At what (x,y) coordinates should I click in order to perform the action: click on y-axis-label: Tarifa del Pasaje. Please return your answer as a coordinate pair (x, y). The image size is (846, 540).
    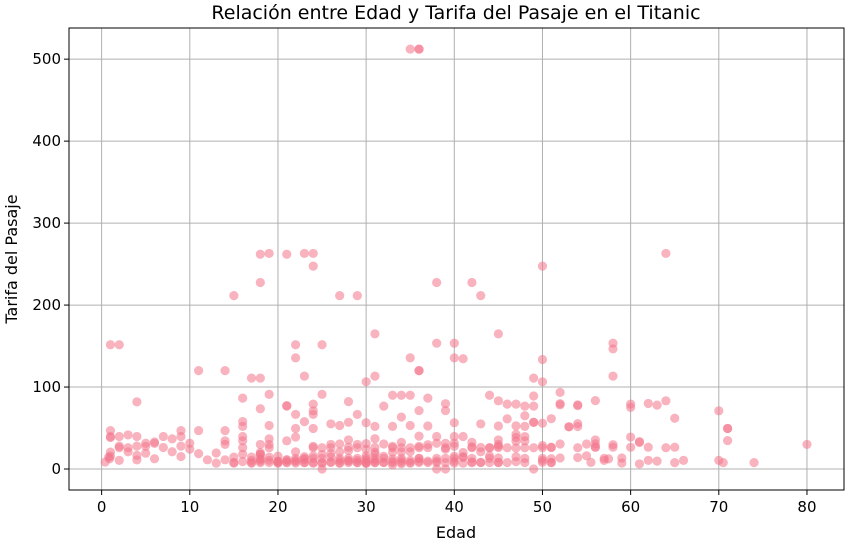
    Looking at the image, I should click on (11, 259).